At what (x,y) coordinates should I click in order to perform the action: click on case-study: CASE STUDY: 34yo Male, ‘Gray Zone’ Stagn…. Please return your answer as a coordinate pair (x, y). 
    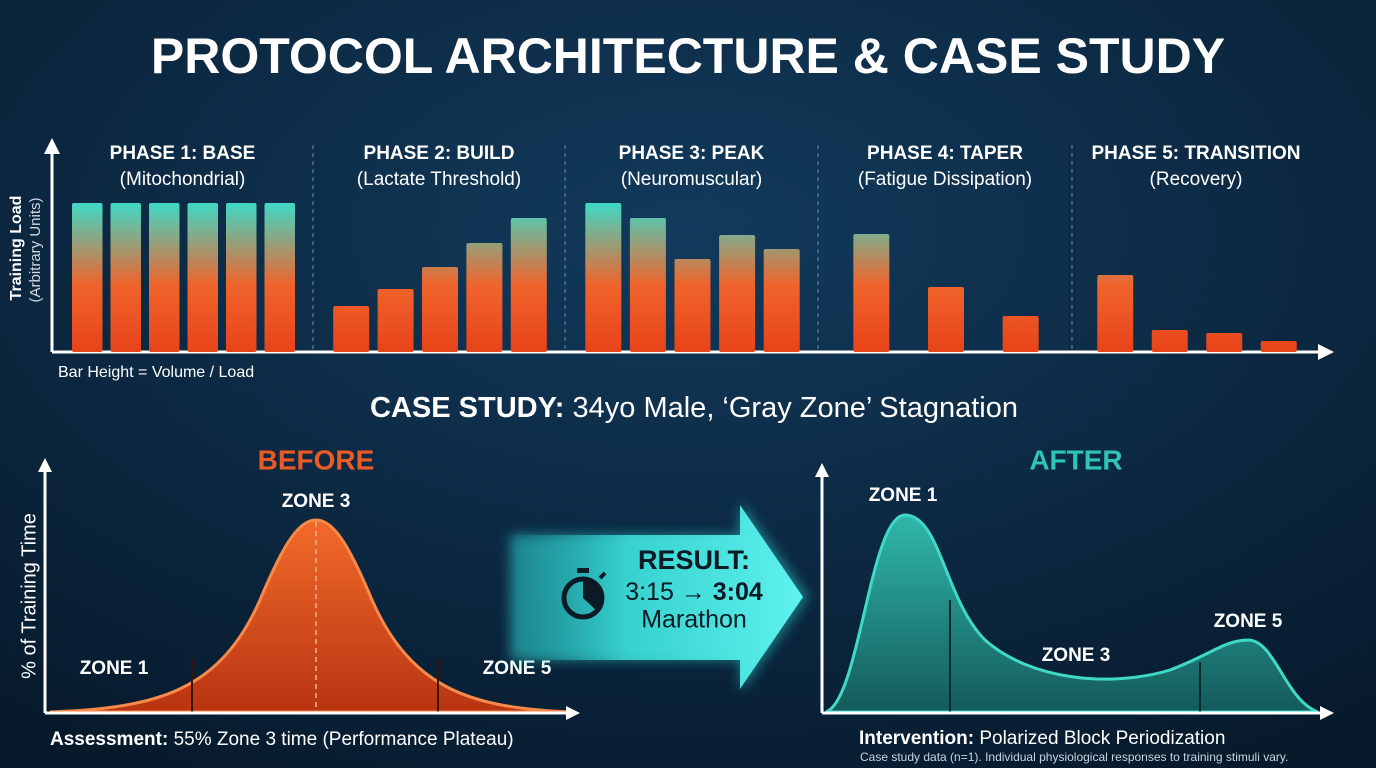
    Looking at the image, I should click on (694, 408).